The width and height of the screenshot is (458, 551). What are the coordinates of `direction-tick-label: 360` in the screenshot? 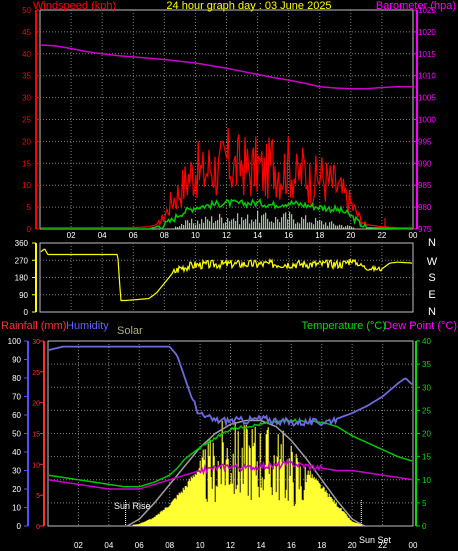 It's located at (22, 243).